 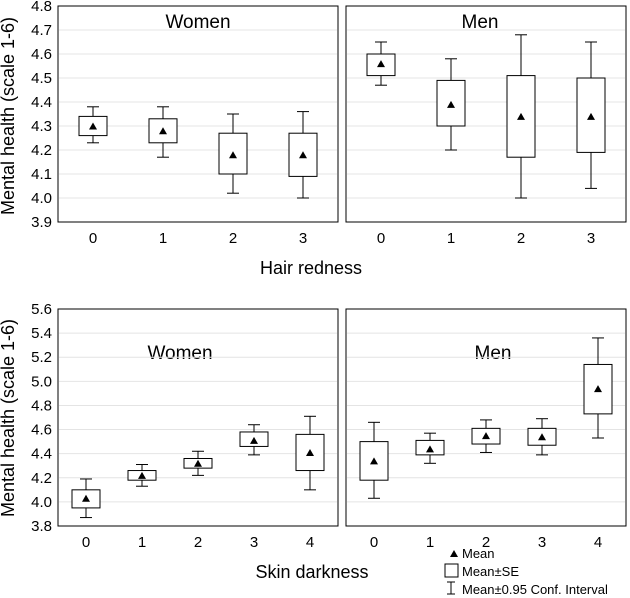 What do you see at coordinates (41, 381) in the screenshot?
I see `bottom-y-tick-label: 5.0` at bounding box center [41, 381].